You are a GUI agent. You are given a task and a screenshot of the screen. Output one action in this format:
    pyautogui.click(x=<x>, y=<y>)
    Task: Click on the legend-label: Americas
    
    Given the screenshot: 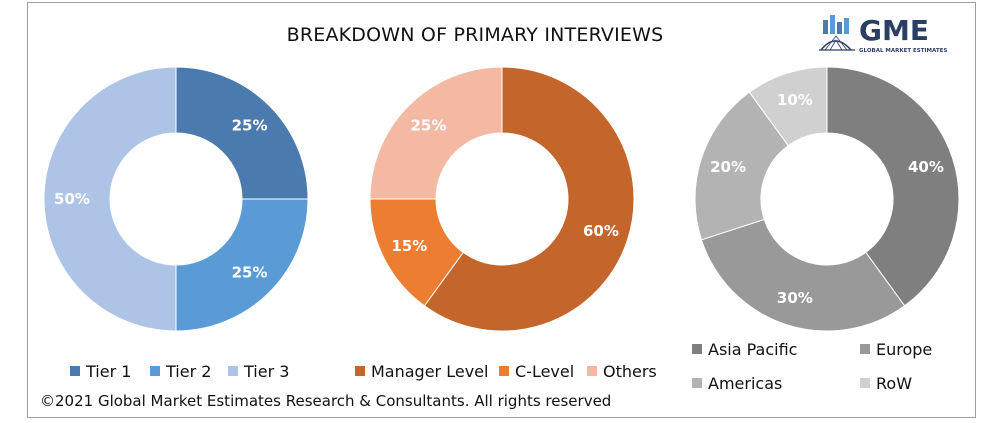 What is the action you would take?
    pyautogui.click(x=745, y=383)
    